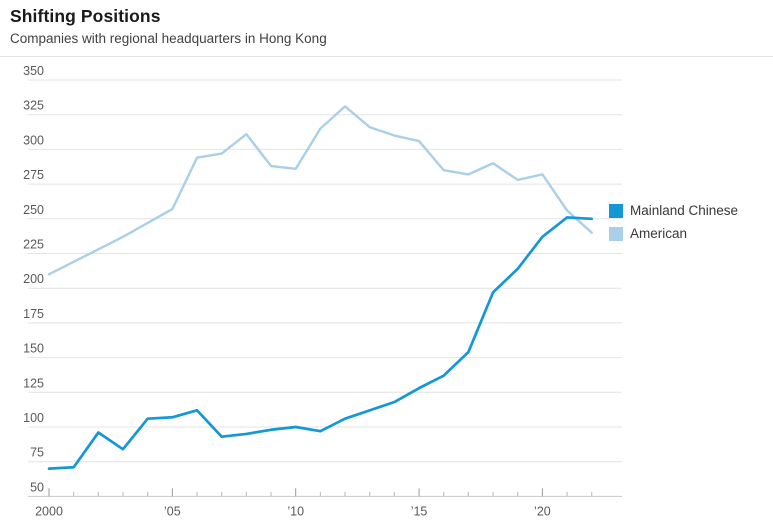  I want to click on y-tick-label: 250, so click(33, 210).